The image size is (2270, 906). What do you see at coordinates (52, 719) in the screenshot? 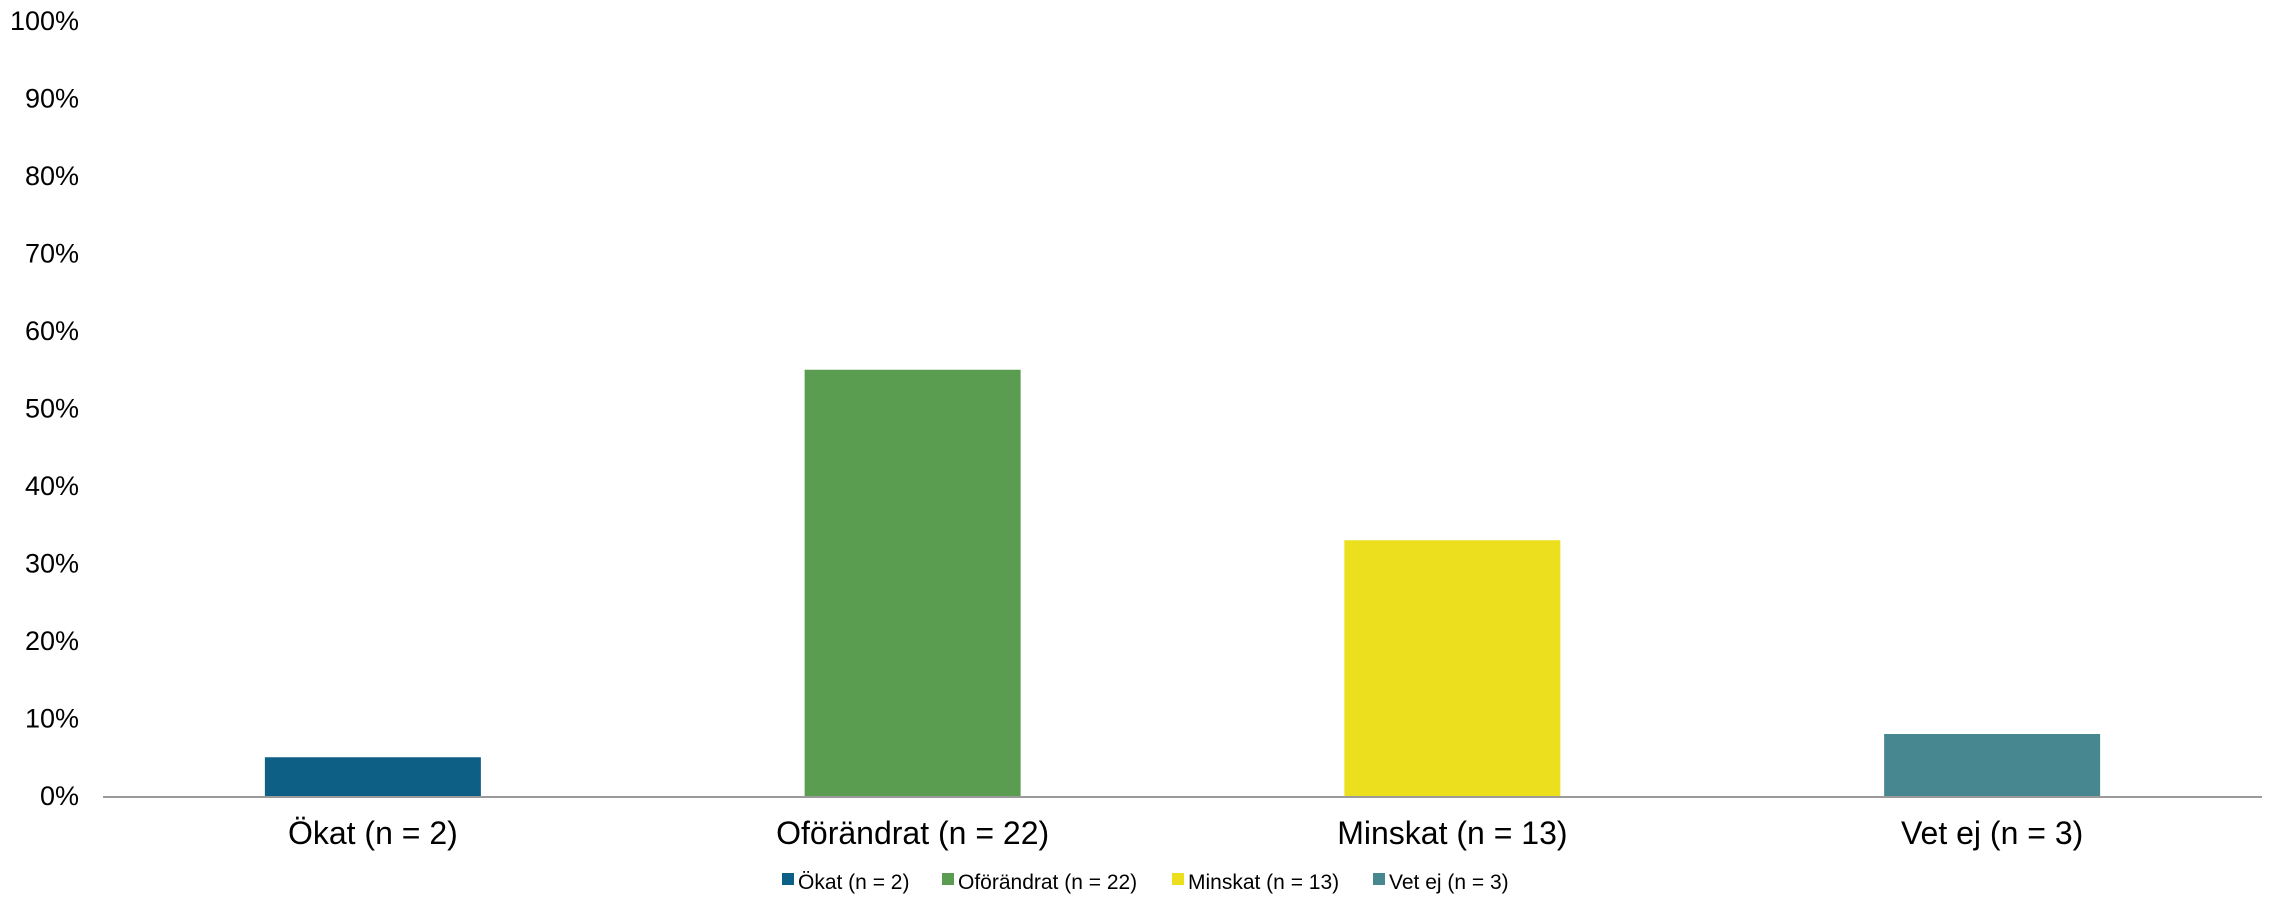
I see `y-tick-label: 10%` at bounding box center [52, 719].